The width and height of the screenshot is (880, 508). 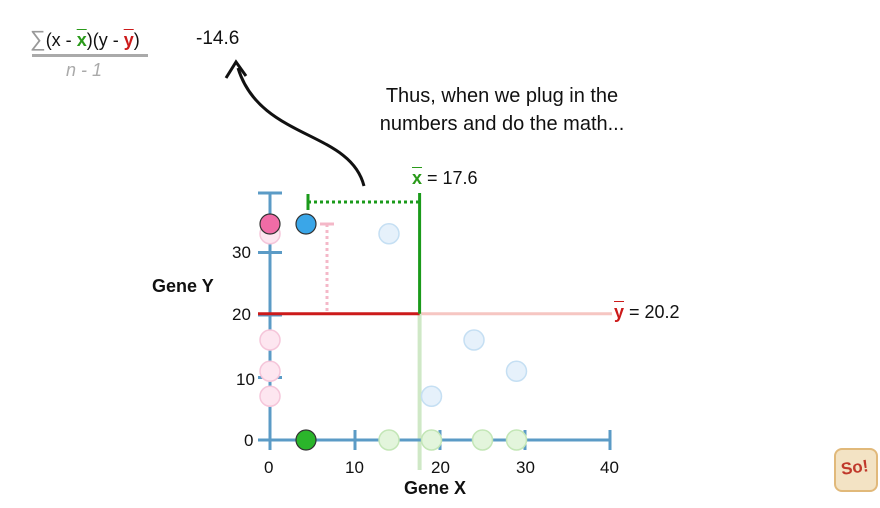 What do you see at coordinates (81, 40) in the screenshot?
I see `xbar-symbol: x` at bounding box center [81, 40].